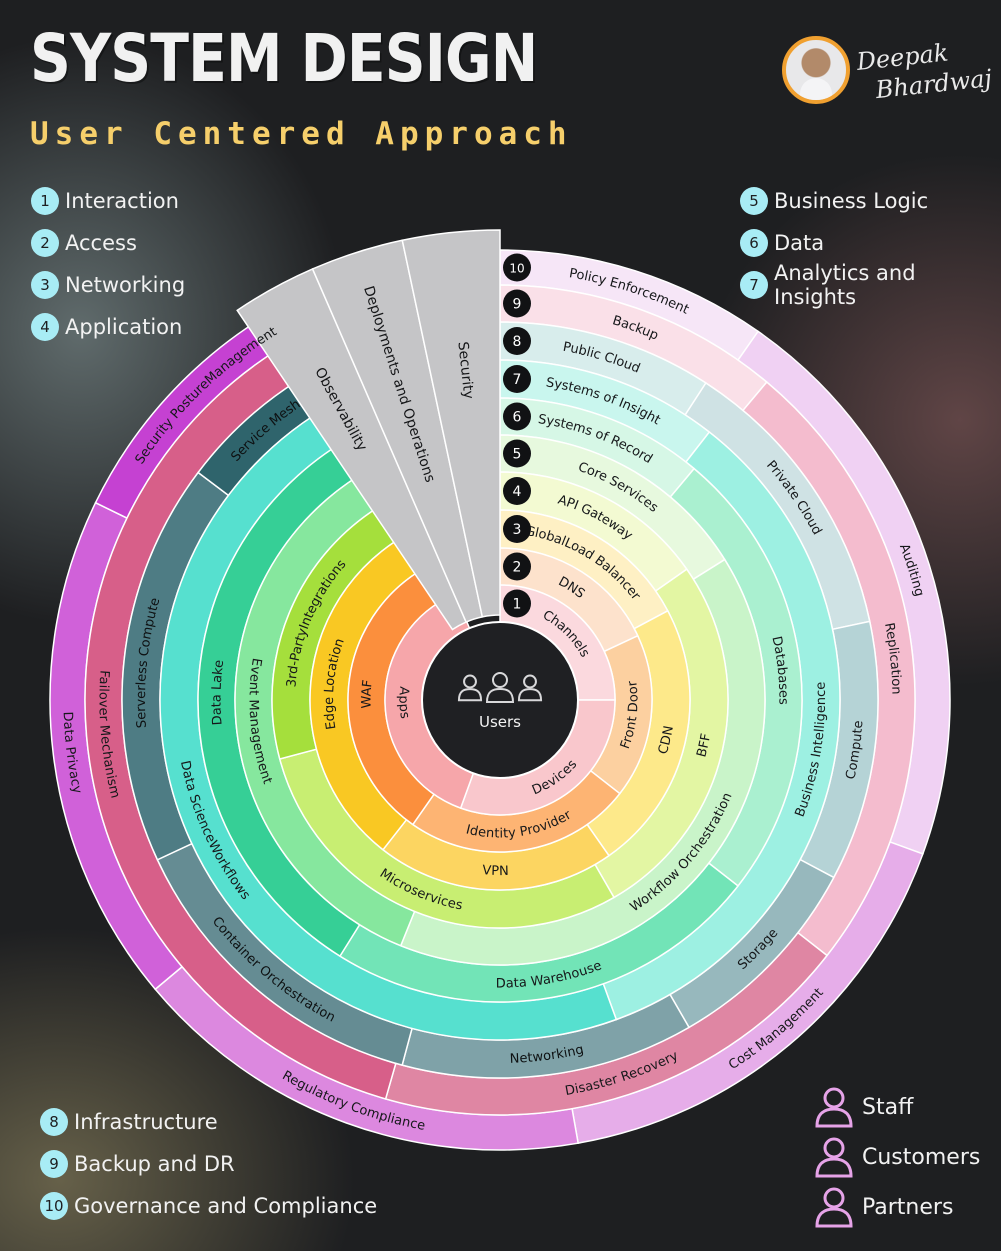 The width and height of the screenshot is (1001, 1251). What do you see at coordinates (101, 243) in the screenshot?
I see `legend-label: Access` at bounding box center [101, 243].